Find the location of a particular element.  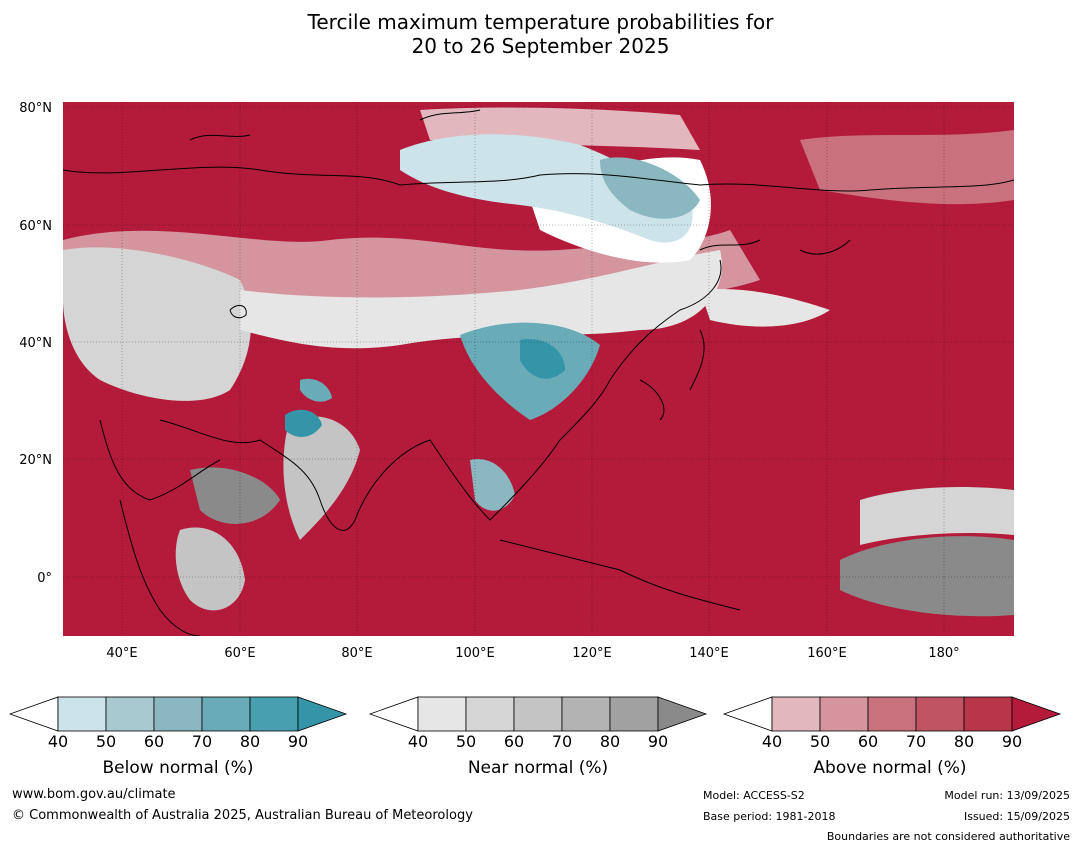

colorbar-below-normal: 40 50 60 70 80 90 is located at coordinates (178, 723).